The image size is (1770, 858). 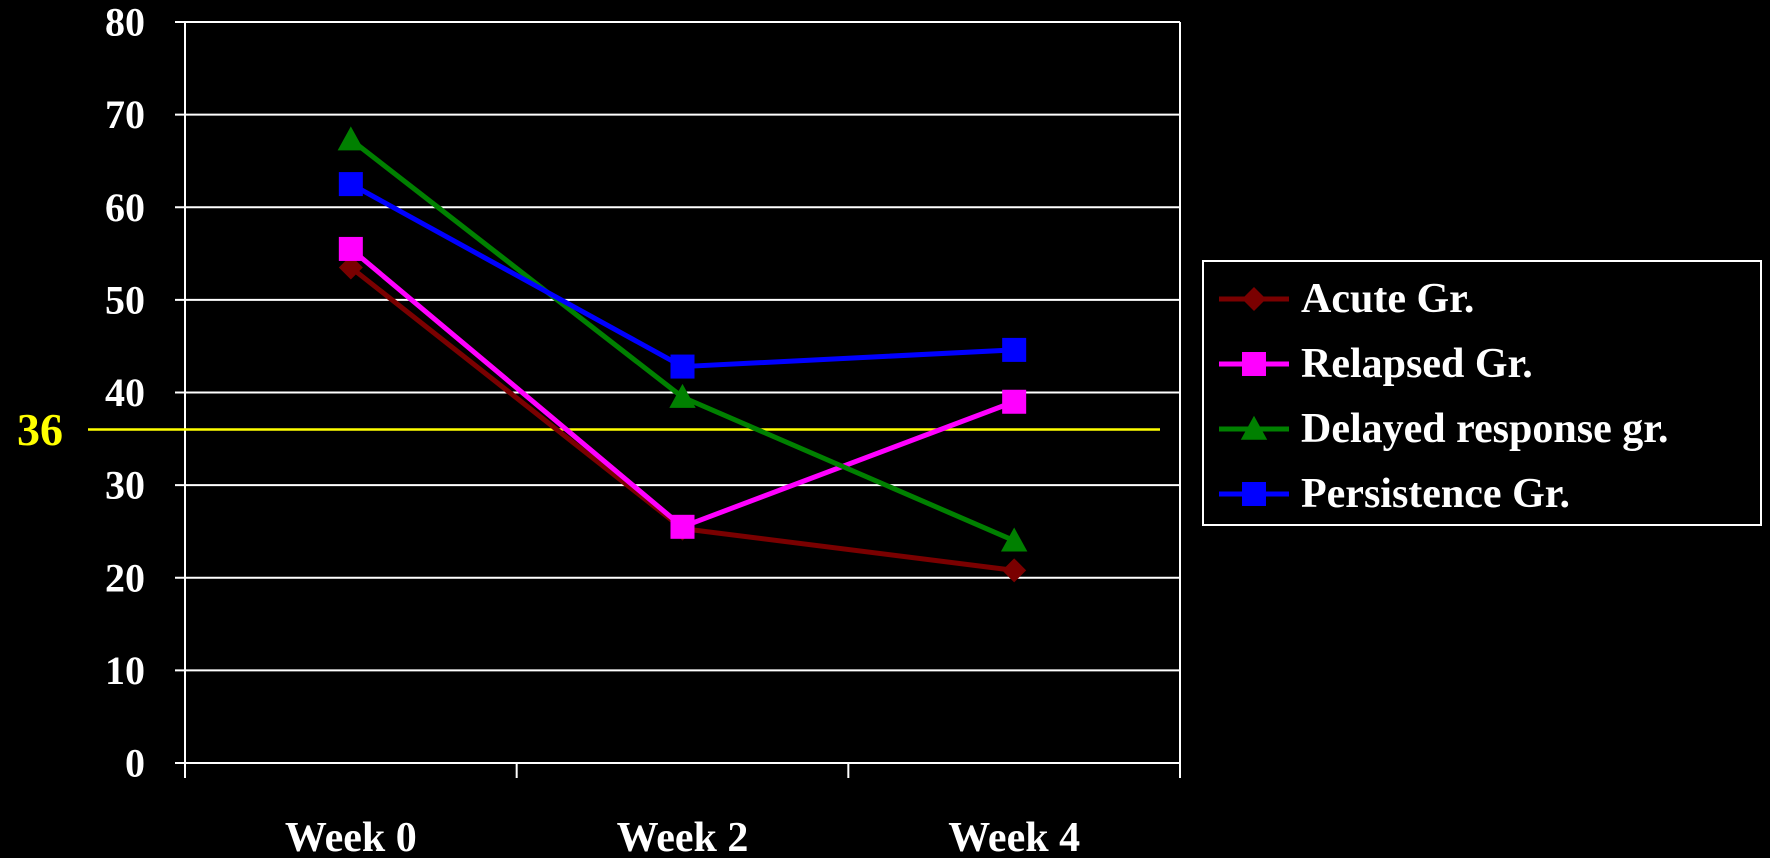 What do you see at coordinates (125, 22) in the screenshot?
I see `y-tick-label: 80` at bounding box center [125, 22].